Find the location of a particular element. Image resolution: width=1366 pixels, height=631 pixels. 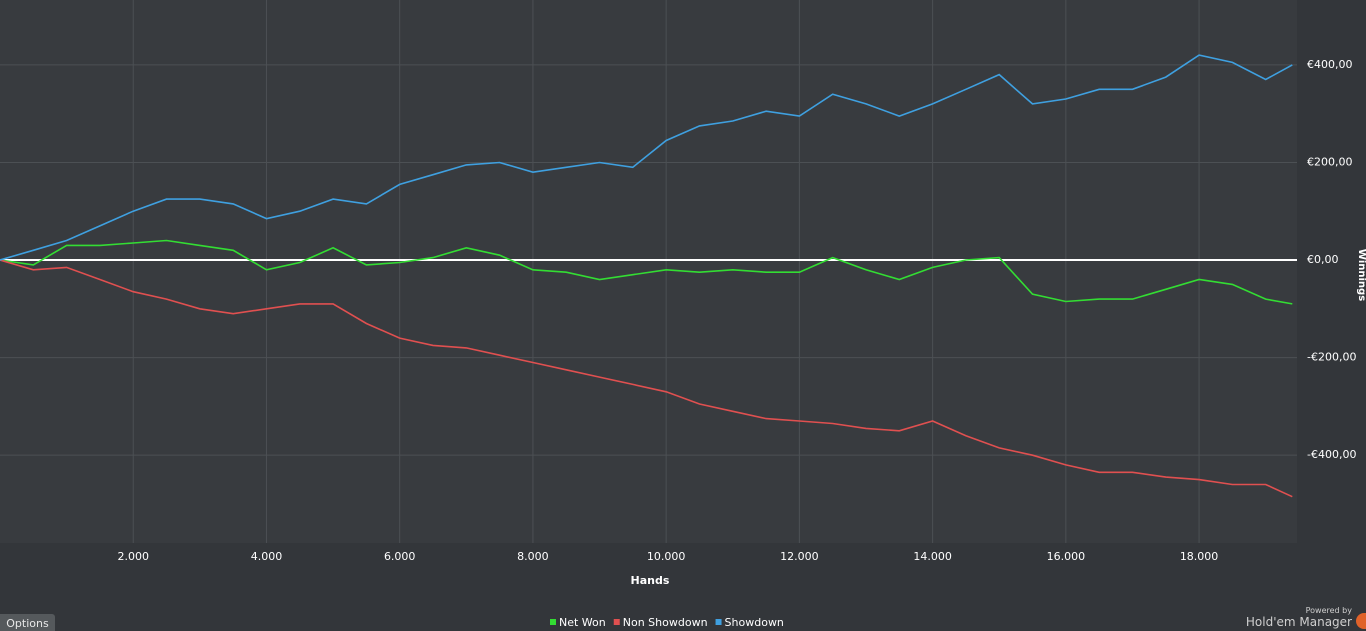

x-tick-label: 14.000 is located at coordinates (932, 556).